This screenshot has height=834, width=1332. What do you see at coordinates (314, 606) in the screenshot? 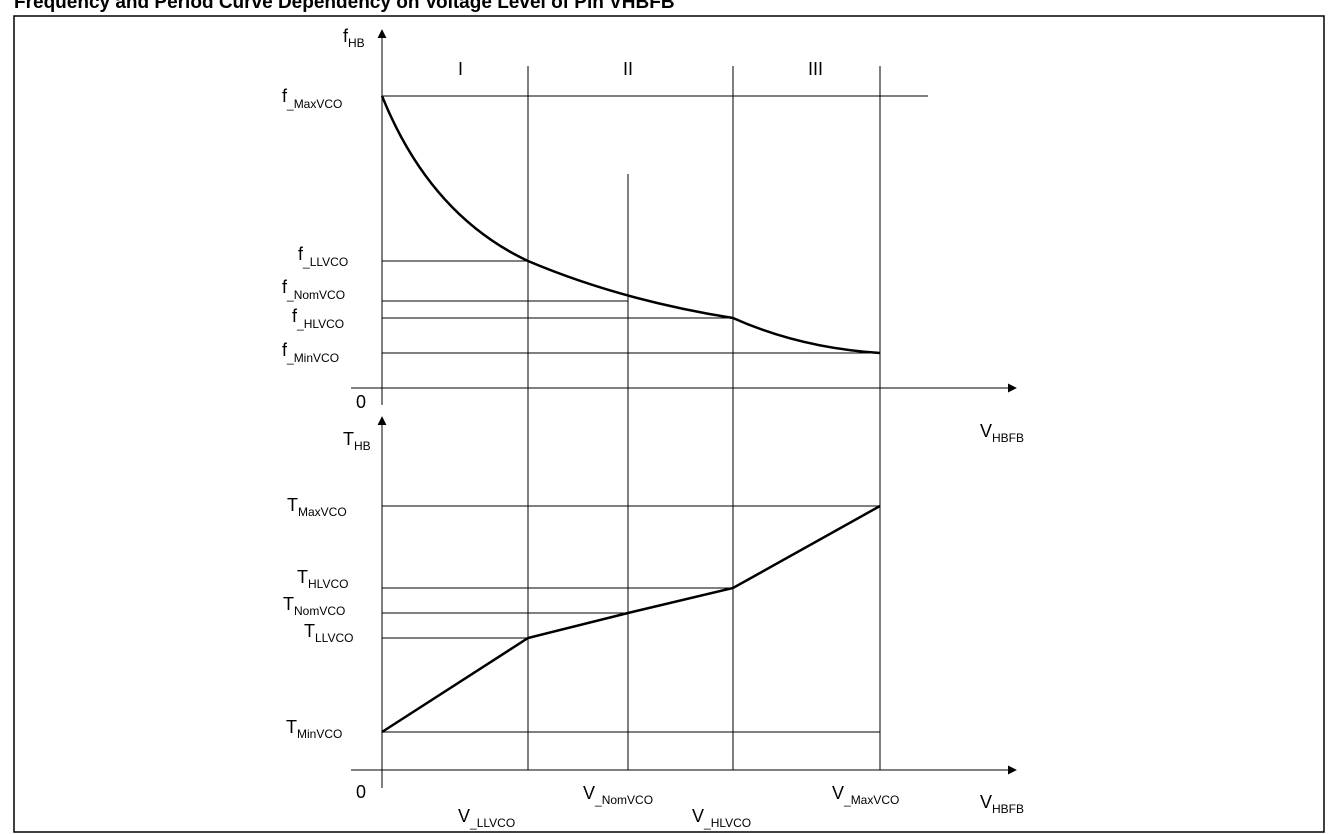
I see `t-nom-label: TNomVCO` at bounding box center [314, 606].